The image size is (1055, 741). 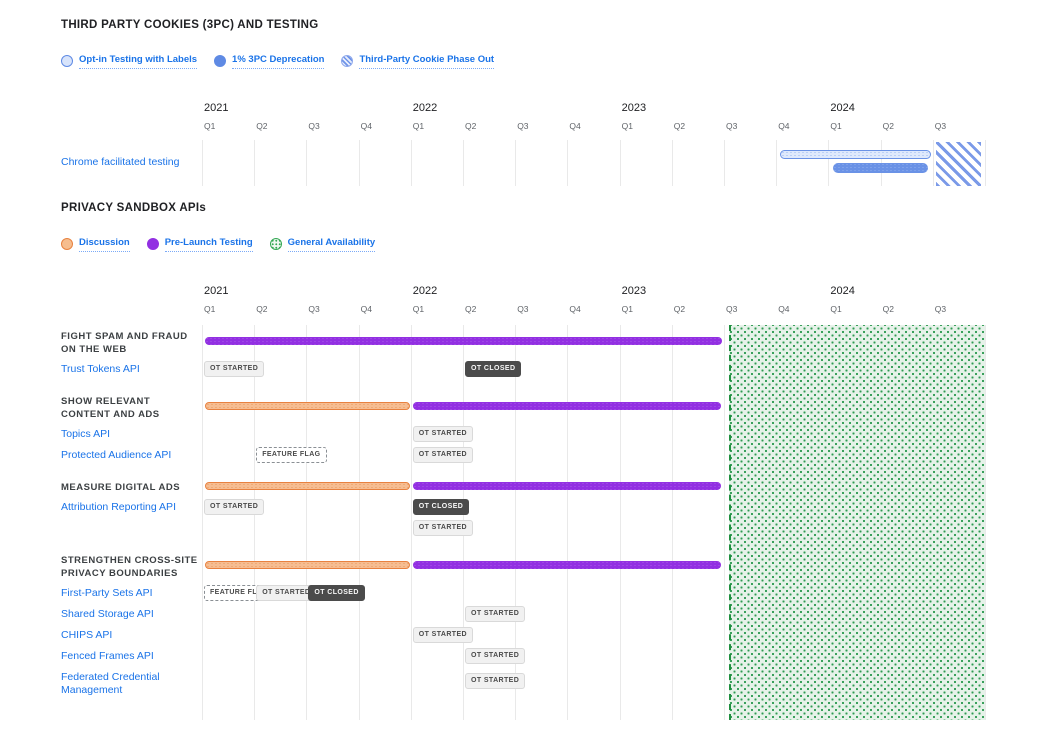 I want to click on group-heading-fight-spam-and-fraud-on-the-web: ON THE WEB, so click(x=94, y=349).